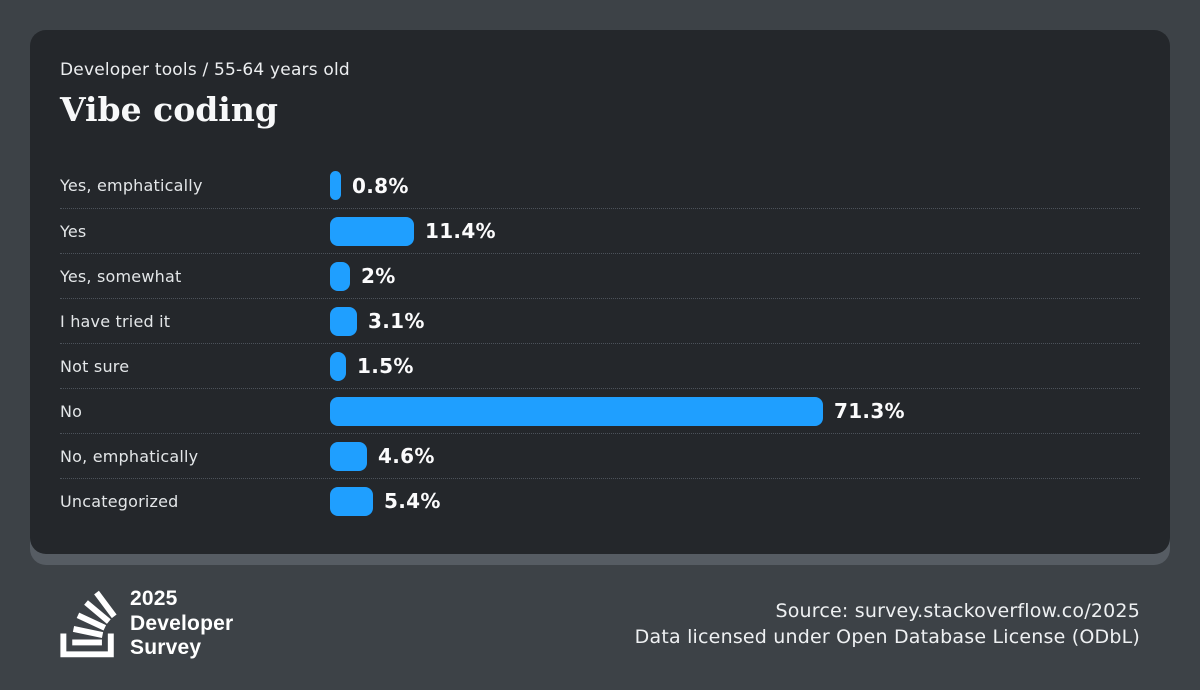 Image resolution: width=1200 pixels, height=690 pixels. I want to click on chart-row: No 71.3%, so click(600, 410).